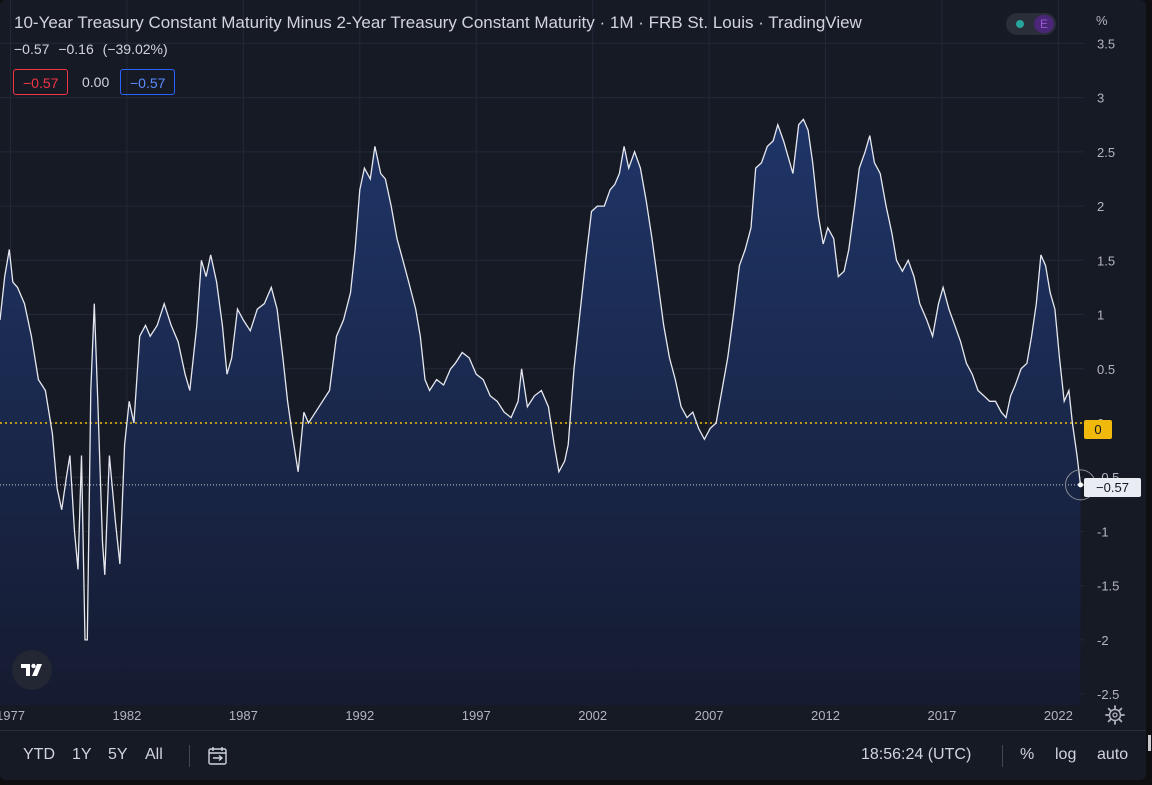 The width and height of the screenshot is (1152, 785). What do you see at coordinates (1149, 743) in the screenshot?
I see `window-edge-handle` at bounding box center [1149, 743].